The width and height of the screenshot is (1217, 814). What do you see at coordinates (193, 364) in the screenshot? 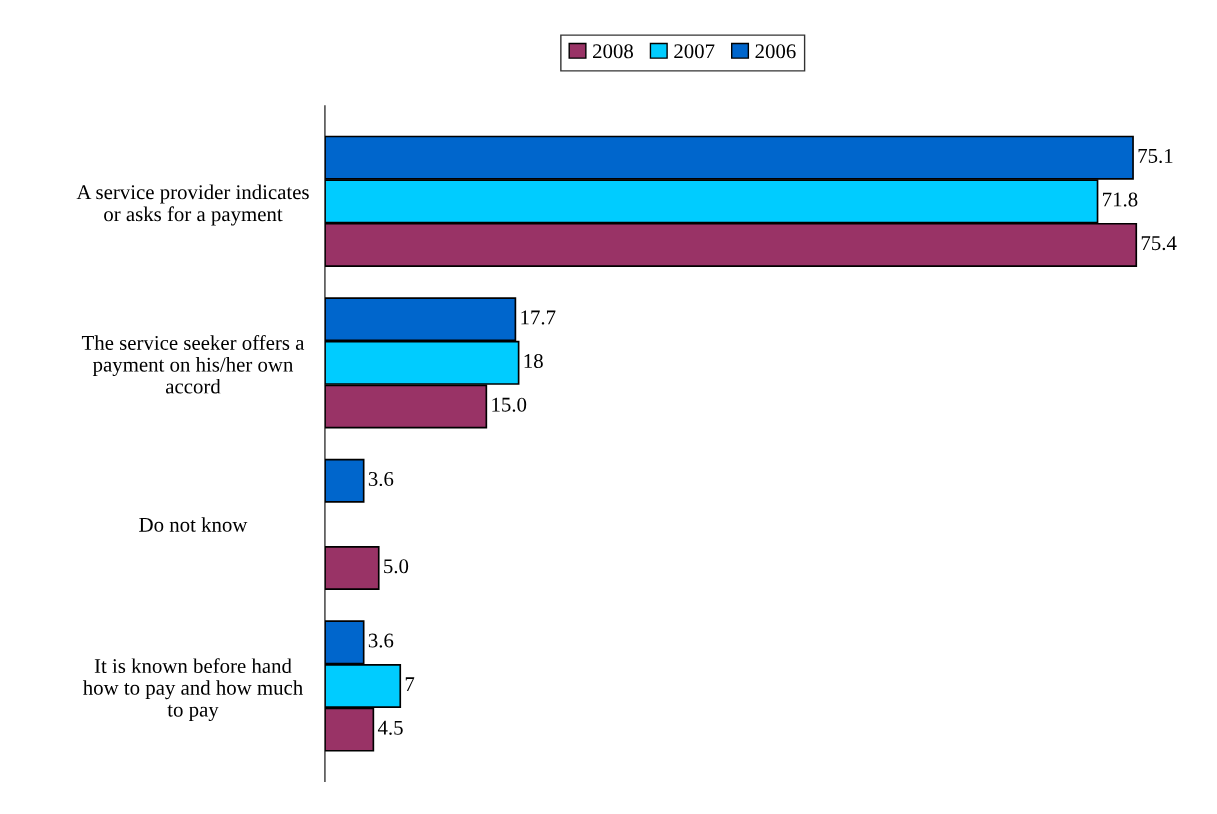
I see `y-tick-label: The service seeker offers a payment on his/her own accord` at bounding box center [193, 364].